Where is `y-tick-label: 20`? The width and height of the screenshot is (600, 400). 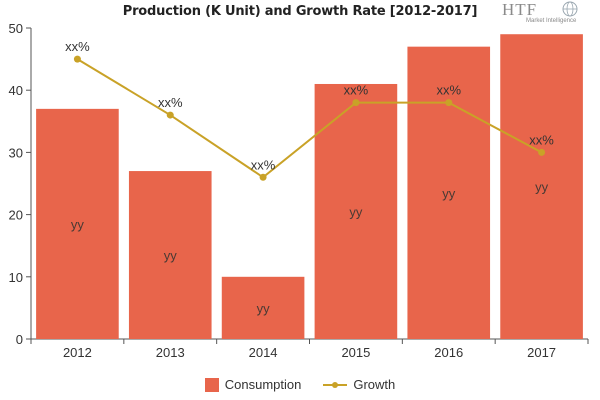
y-tick-label: 20 is located at coordinates (16, 215).